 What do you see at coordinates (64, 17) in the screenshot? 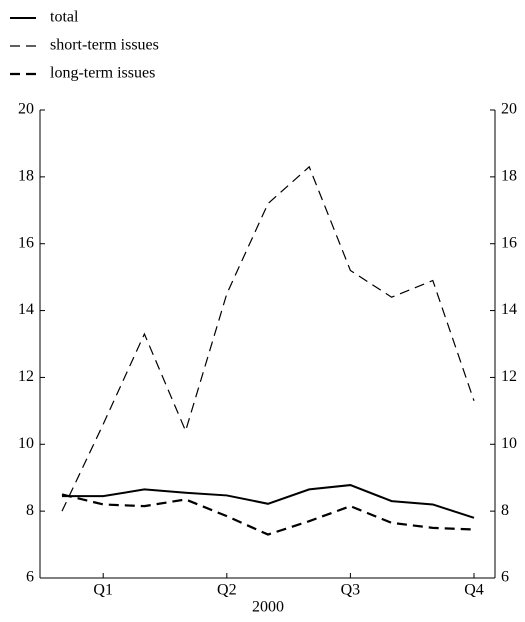
I see `legend-label: total` at bounding box center [64, 17].